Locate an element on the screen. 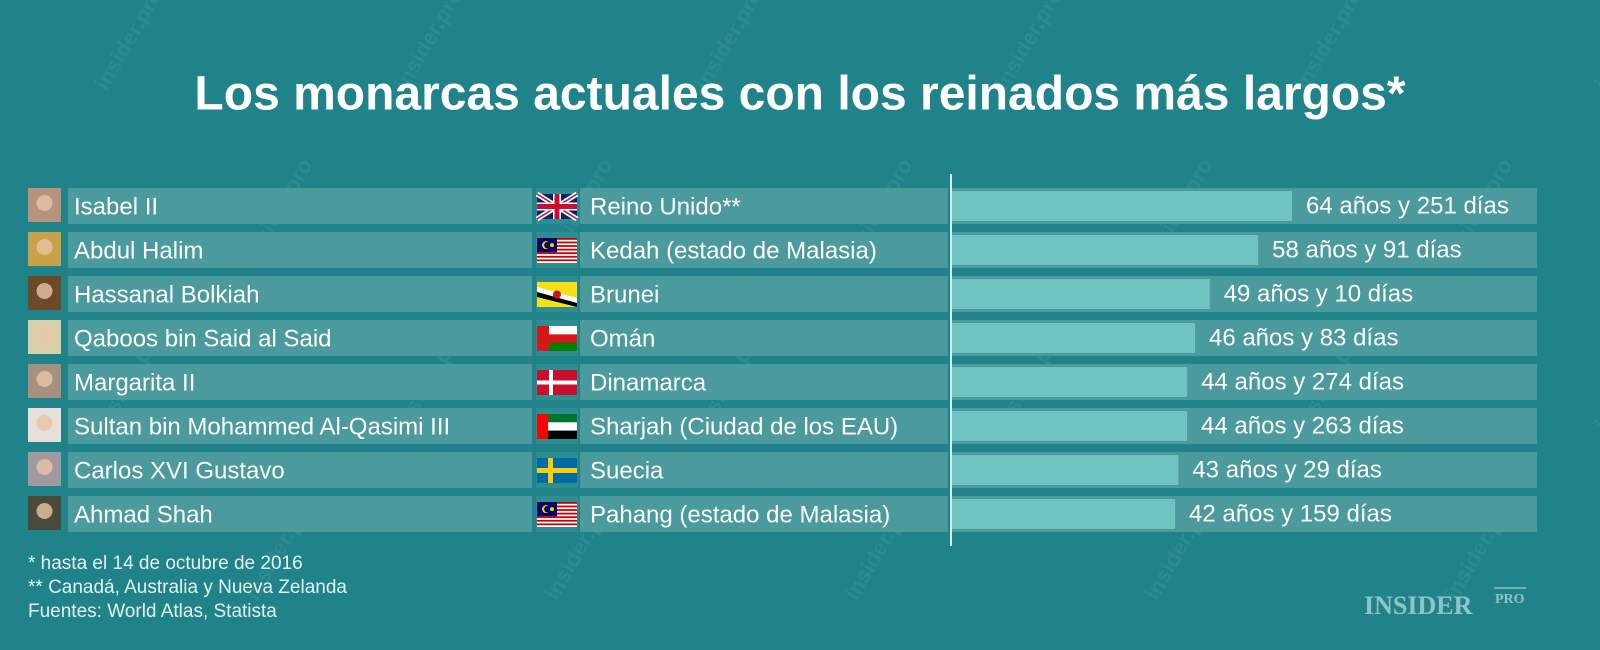  country-name: Pahang (estado de Malasia) is located at coordinates (740, 514).